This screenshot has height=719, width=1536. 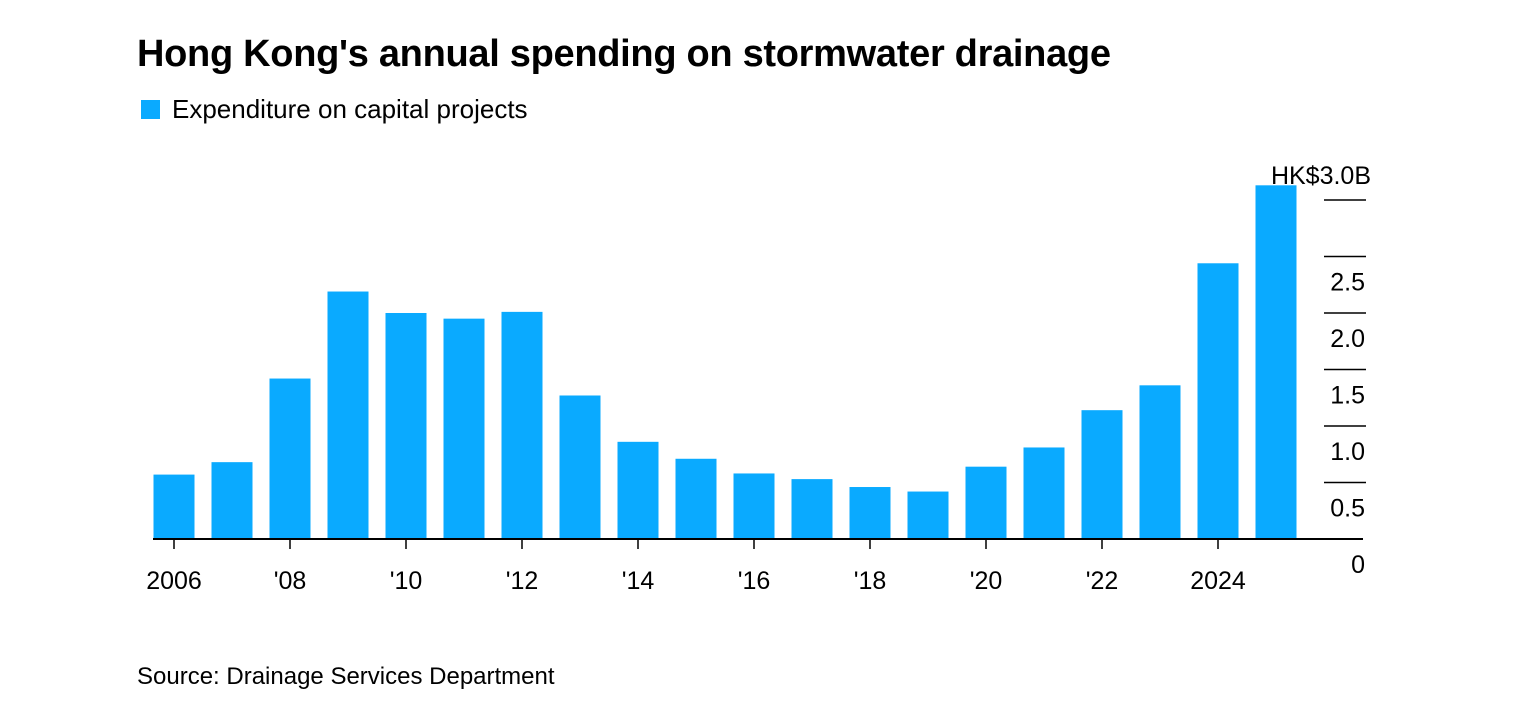 I want to click on bar-2022, so click(x=1102, y=474).